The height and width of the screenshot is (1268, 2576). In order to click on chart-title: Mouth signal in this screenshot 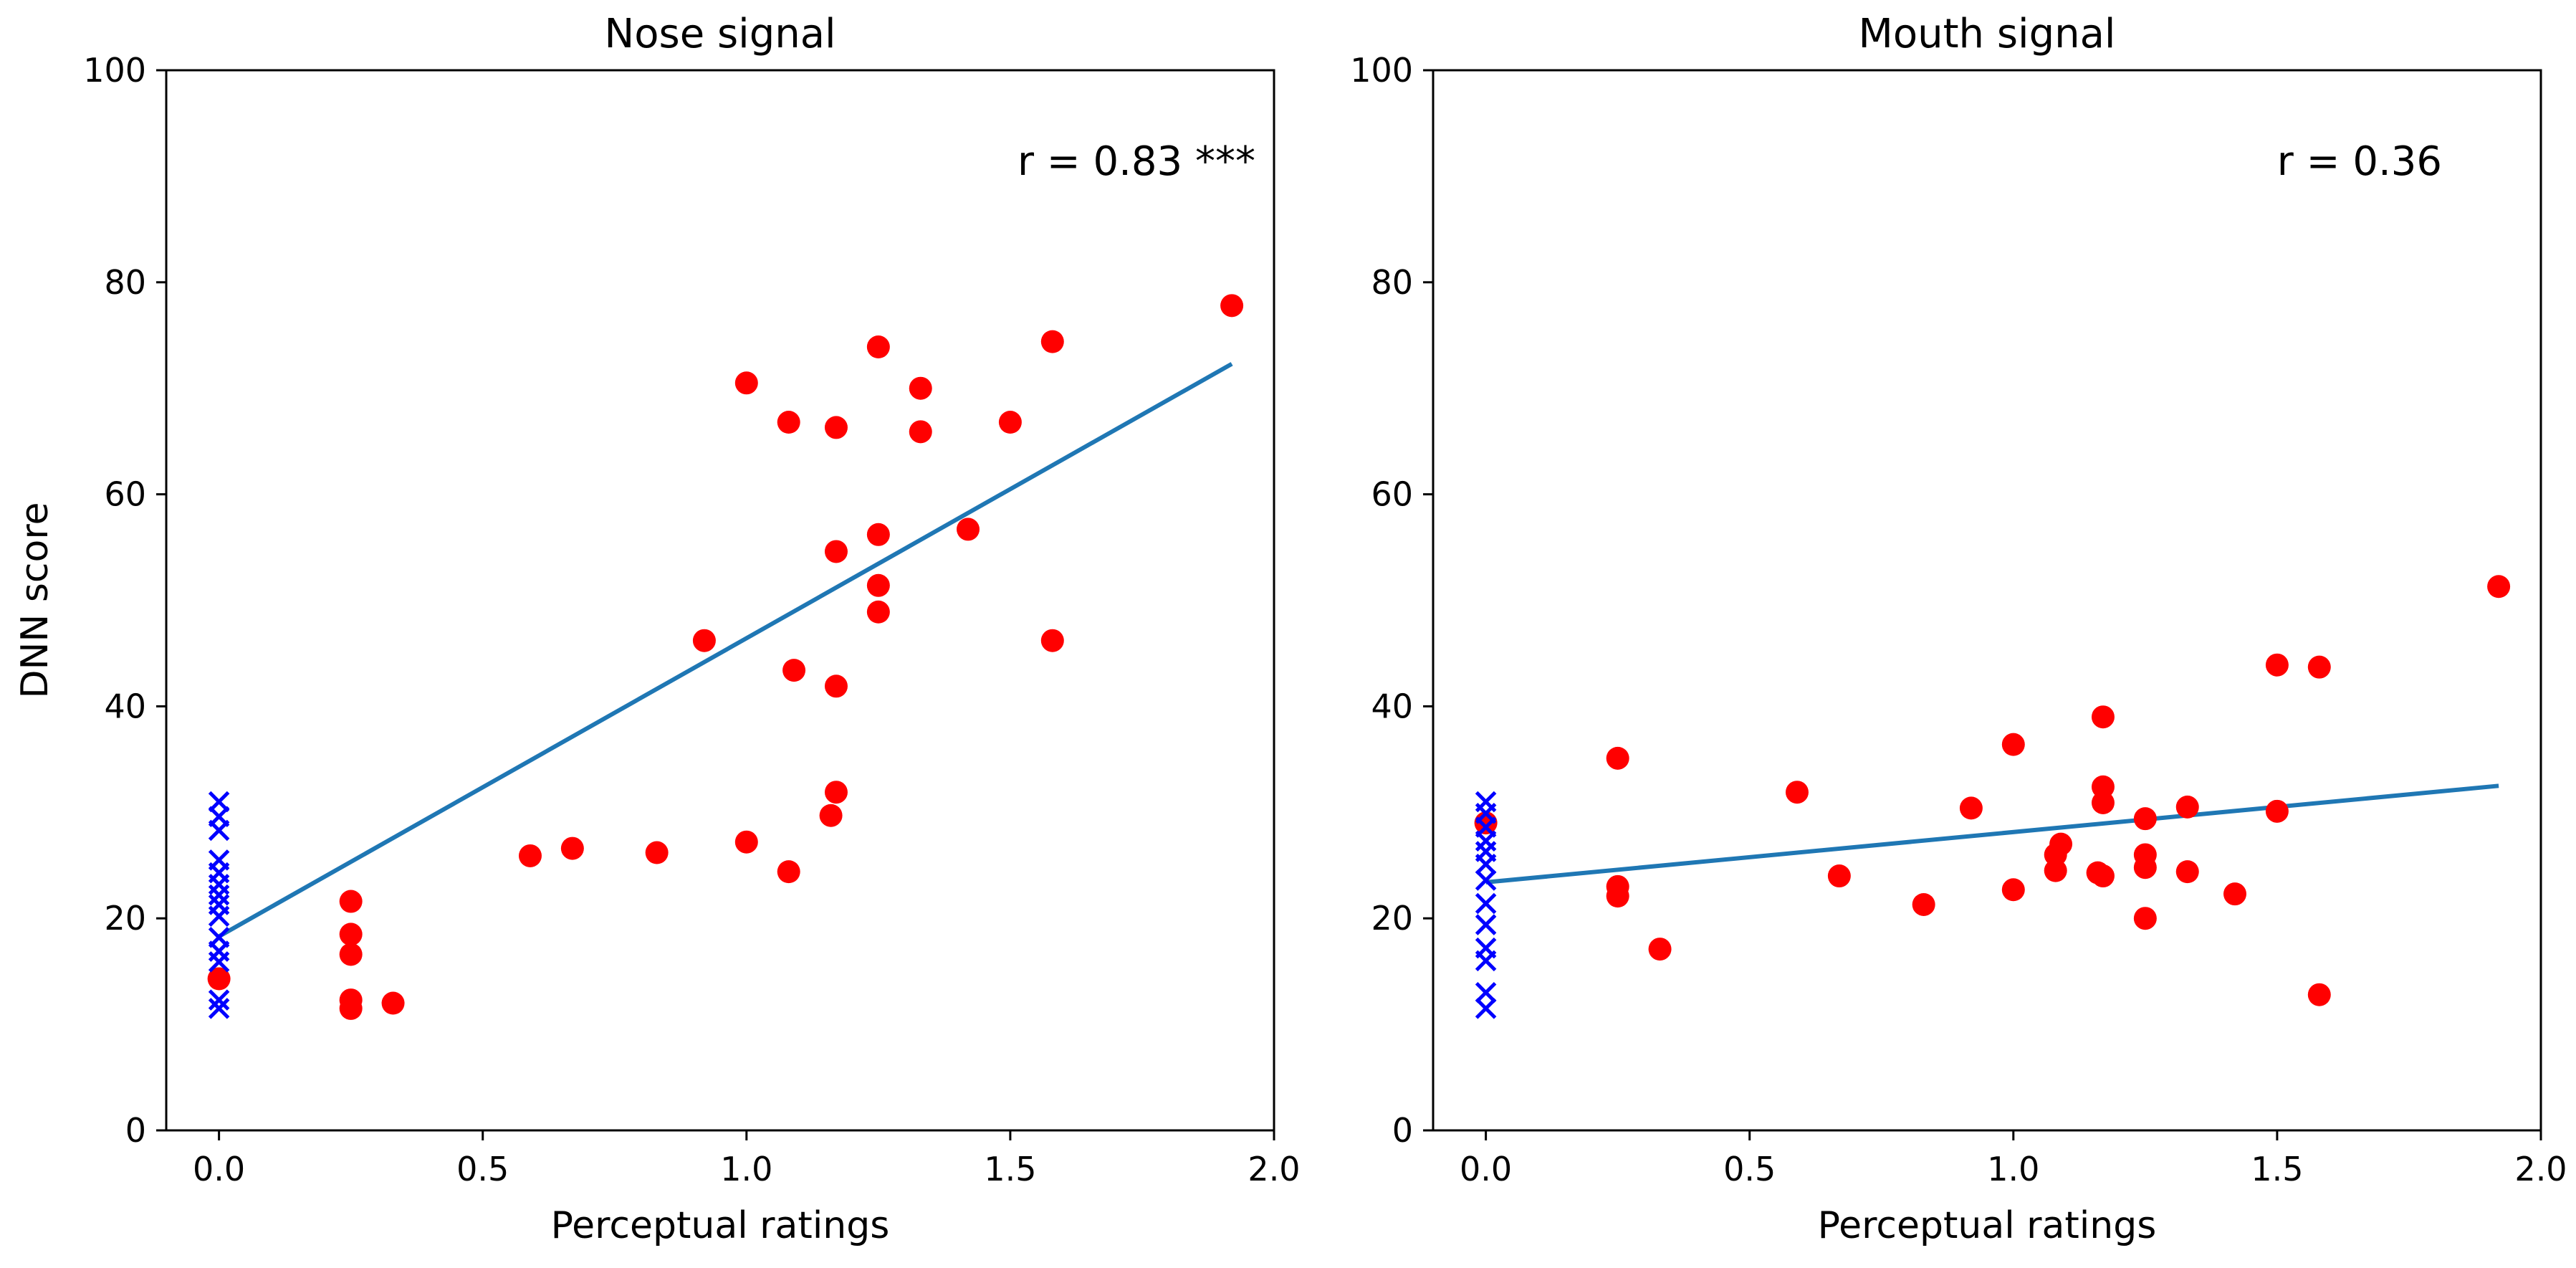, I will do `click(1987, 34)`.